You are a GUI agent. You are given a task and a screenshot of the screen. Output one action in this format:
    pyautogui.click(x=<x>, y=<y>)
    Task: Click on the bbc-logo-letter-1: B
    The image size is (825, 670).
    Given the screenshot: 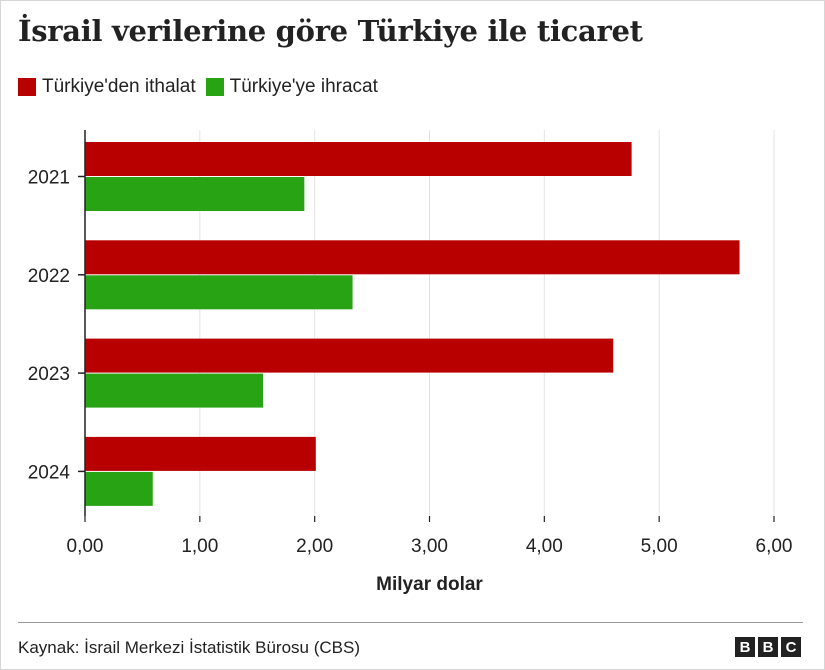 What is the action you would take?
    pyautogui.click(x=745, y=647)
    